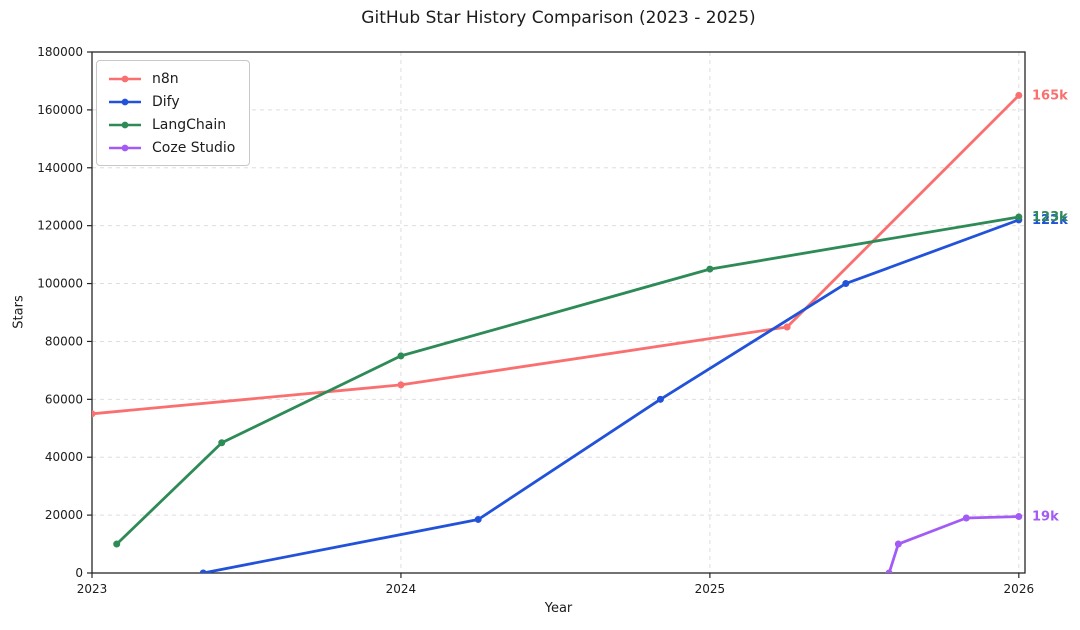 The image size is (1080, 630). I want to click on legend-item: LangChain, so click(171, 124).